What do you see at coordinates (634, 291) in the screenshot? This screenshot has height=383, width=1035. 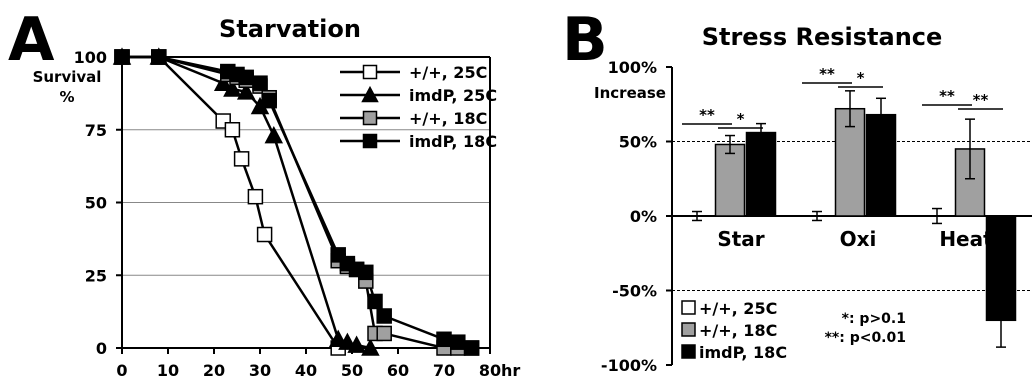 I see `y-tick-label: -50%` at bounding box center [634, 291].